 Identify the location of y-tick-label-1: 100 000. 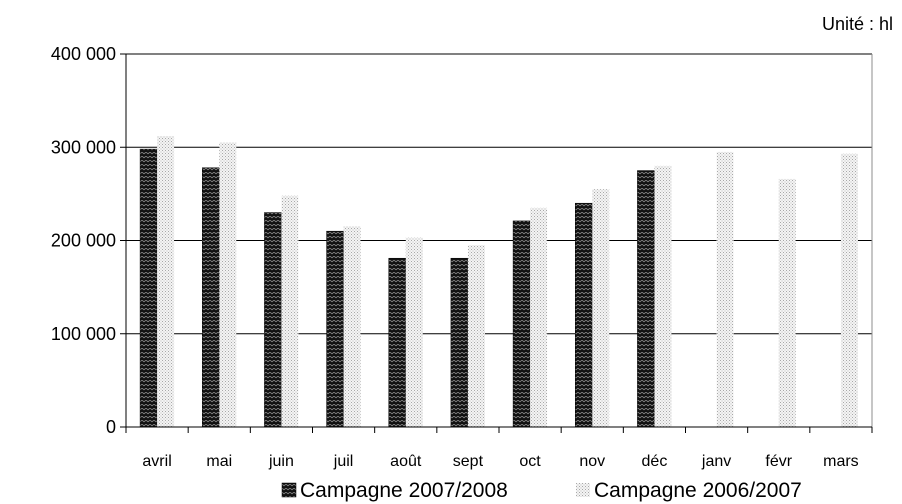
(83, 334).